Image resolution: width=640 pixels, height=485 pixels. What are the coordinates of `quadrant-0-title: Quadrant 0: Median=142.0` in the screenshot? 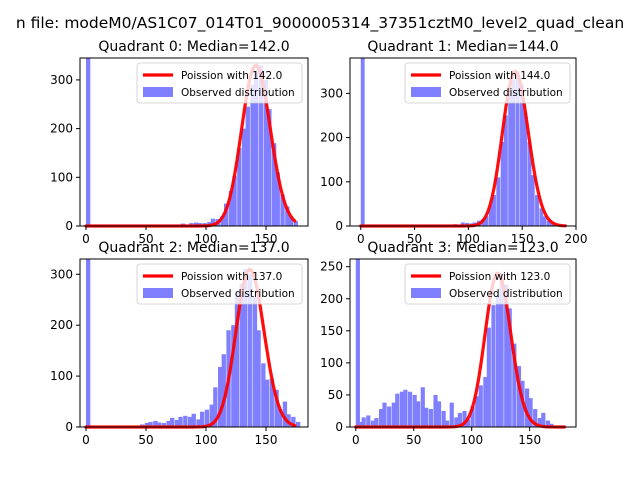 It's located at (193, 47).